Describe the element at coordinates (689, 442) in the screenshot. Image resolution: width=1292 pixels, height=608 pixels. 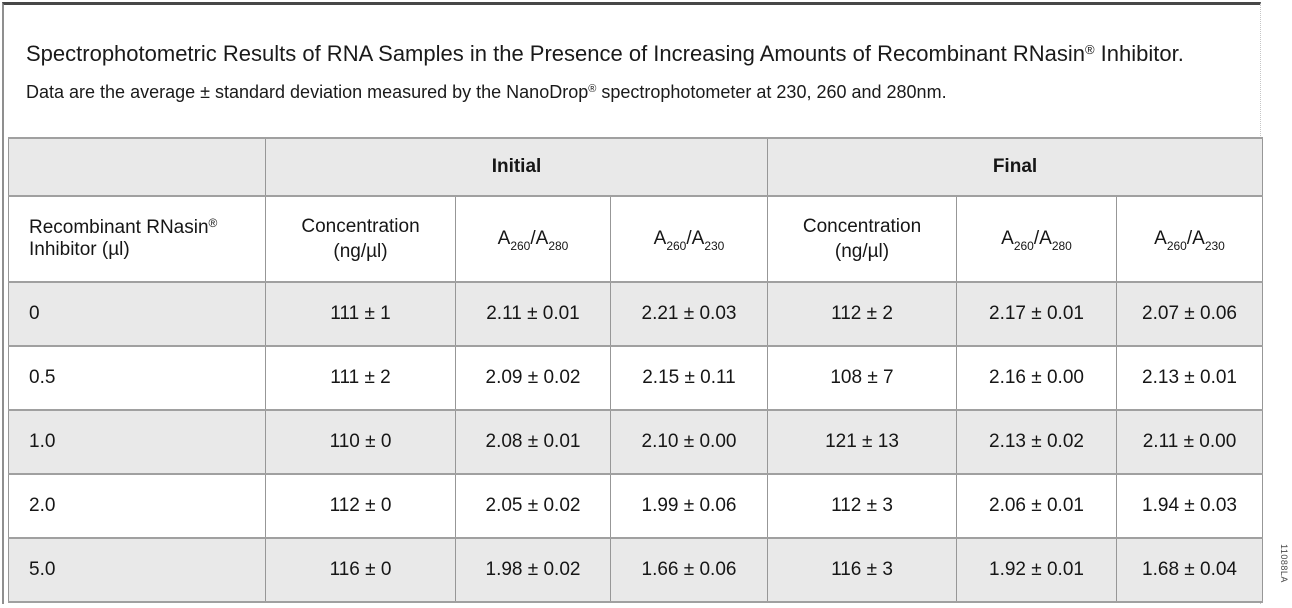
I see `cell-initial-a260-a230: 2.10 ± 0.00` at that location.